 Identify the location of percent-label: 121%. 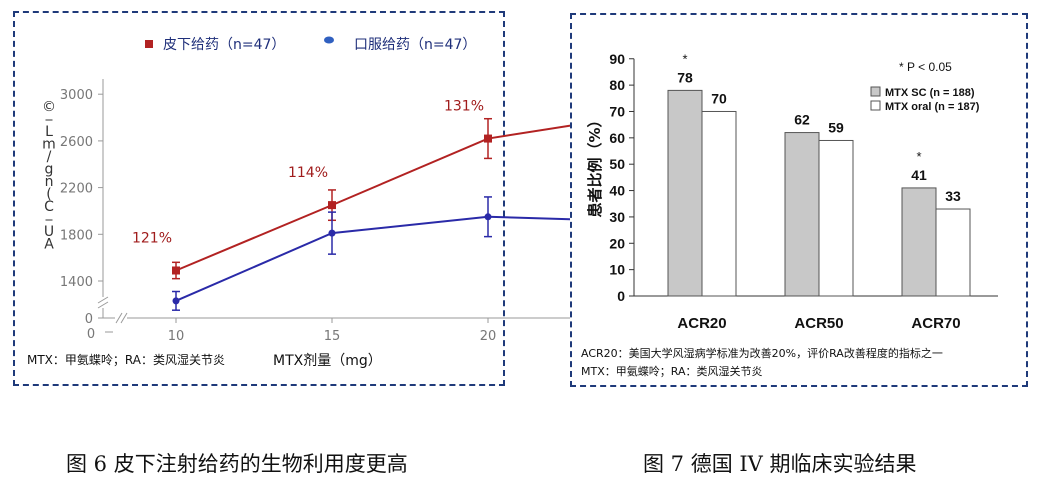
(152, 238).